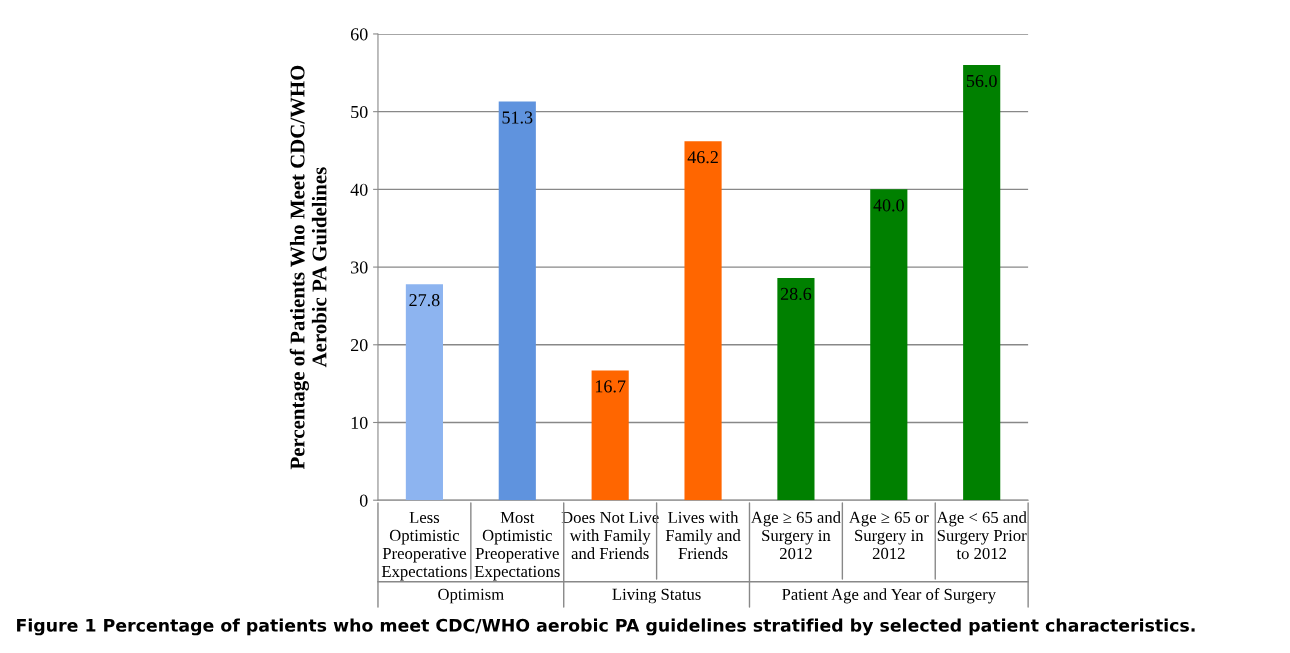 This screenshot has height=653, width=1290. What do you see at coordinates (359, 422) in the screenshot?
I see `y-tick-label: 10` at bounding box center [359, 422].